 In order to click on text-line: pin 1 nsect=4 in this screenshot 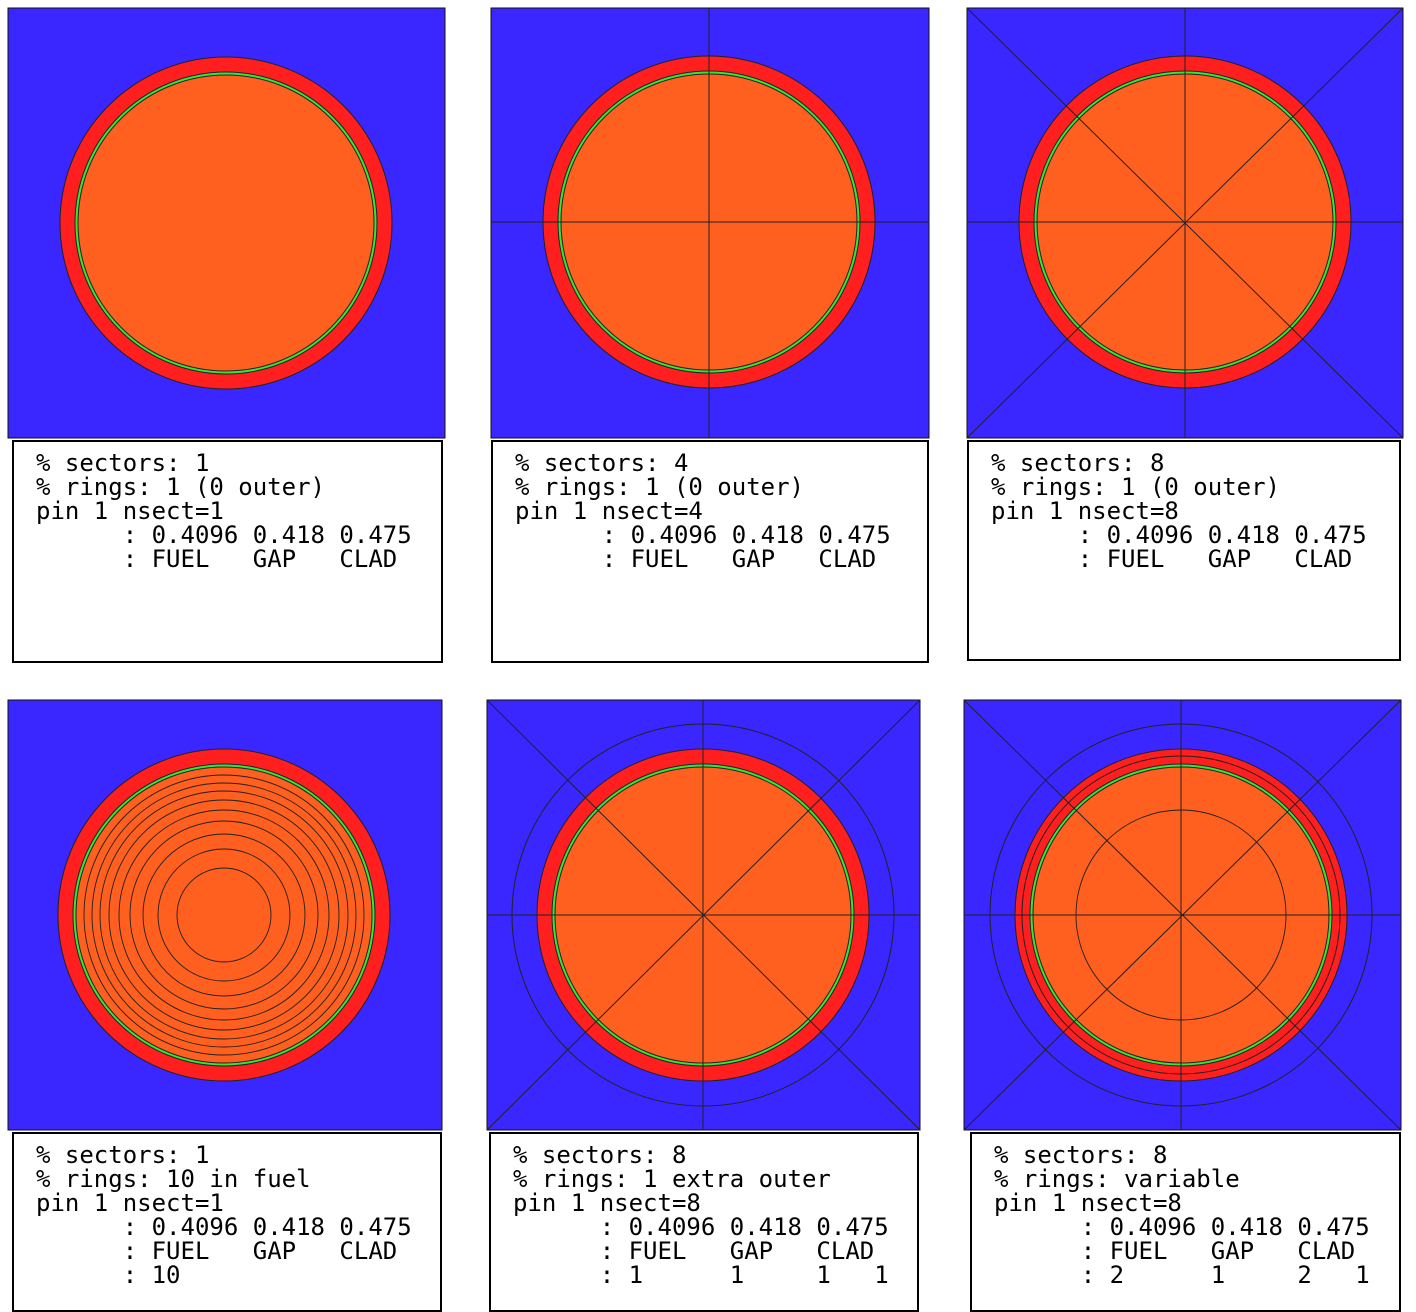, I will do `click(609, 511)`.